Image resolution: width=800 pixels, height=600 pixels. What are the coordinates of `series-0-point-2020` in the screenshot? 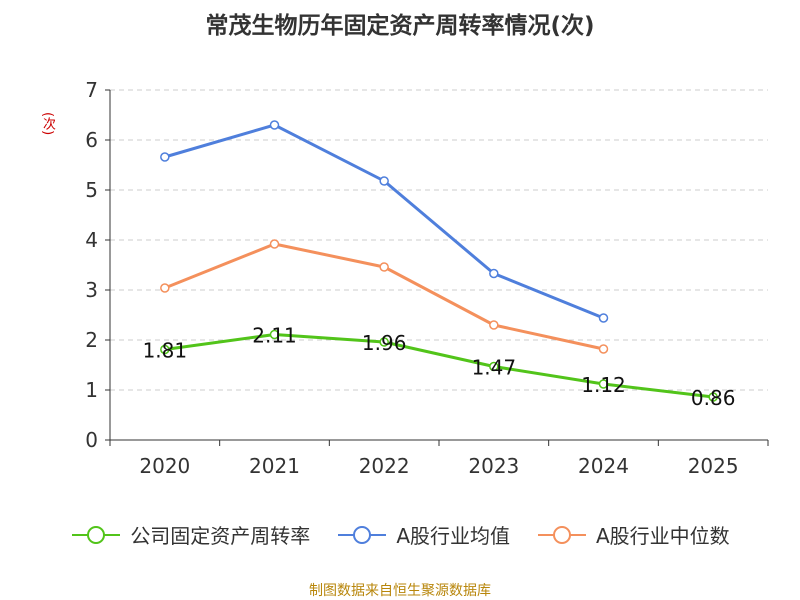 It's located at (165, 349).